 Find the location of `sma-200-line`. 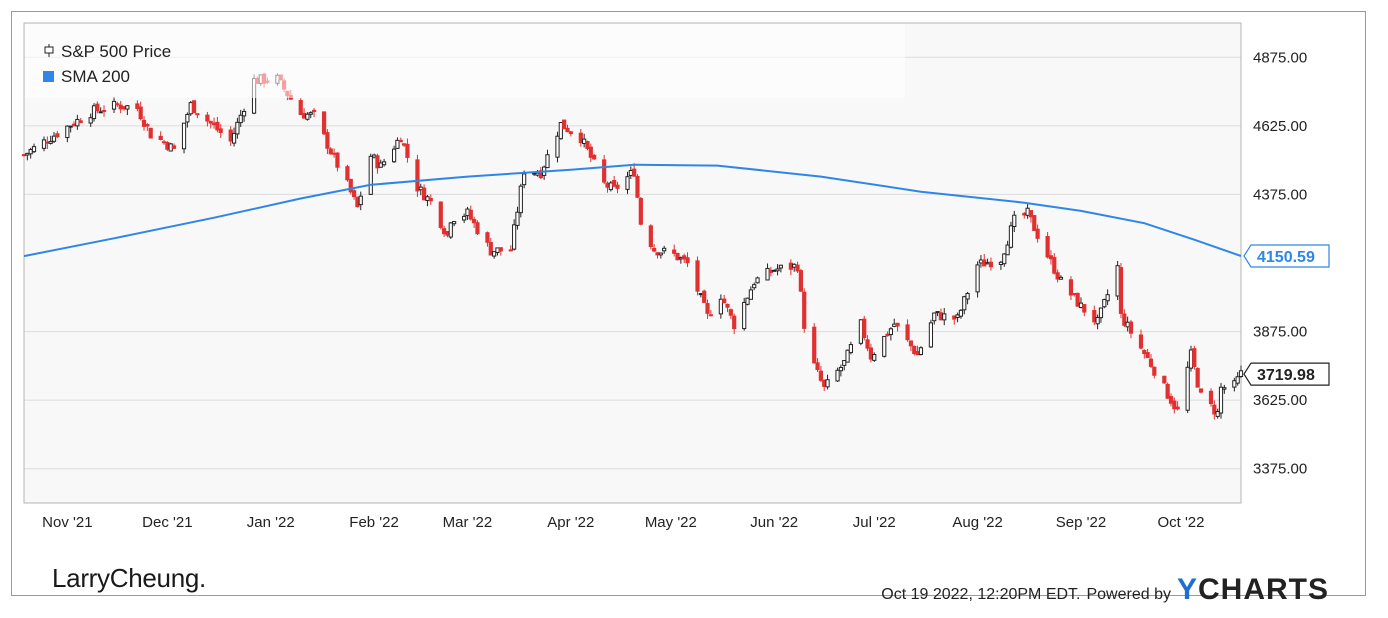

sma-200-line is located at coordinates (632, 210).